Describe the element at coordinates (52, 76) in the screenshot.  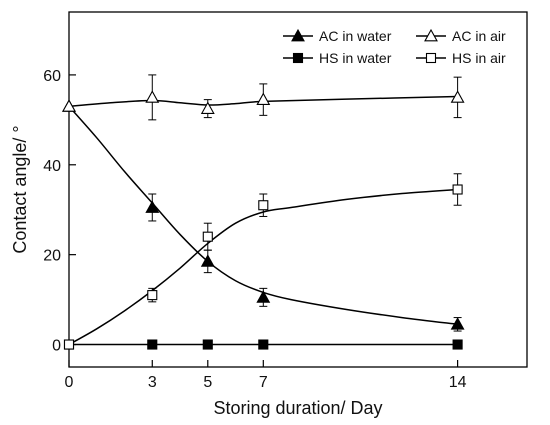
I see `y-tick-label: 60` at that location.